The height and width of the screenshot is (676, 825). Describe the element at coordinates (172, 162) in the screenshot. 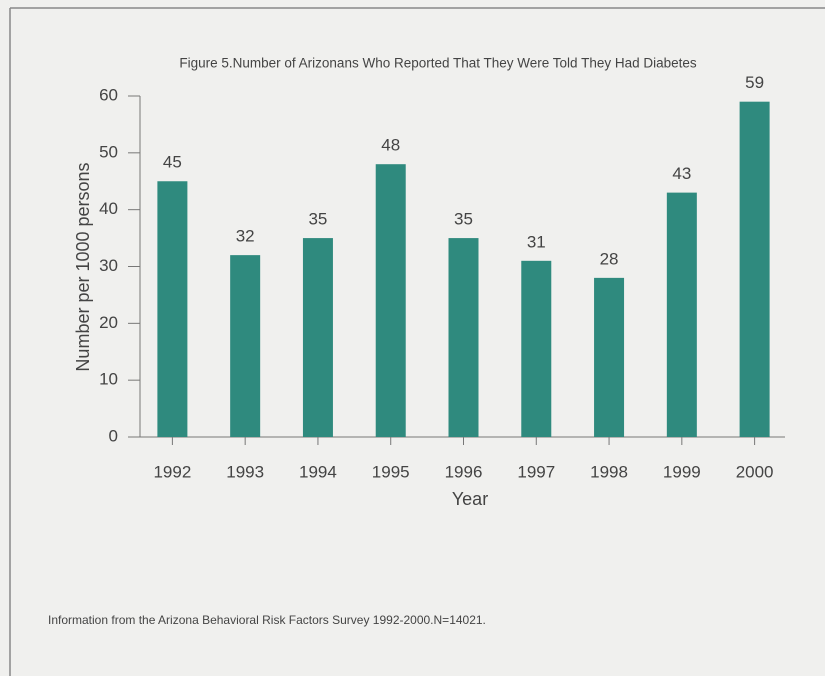

I see `data-label: 45` at that location.